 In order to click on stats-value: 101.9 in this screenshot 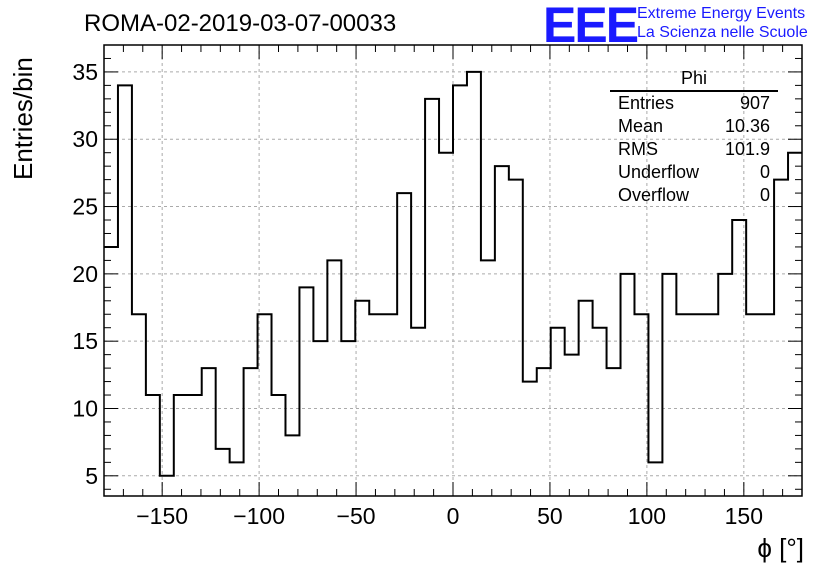, I will do `click(747, 149)`.